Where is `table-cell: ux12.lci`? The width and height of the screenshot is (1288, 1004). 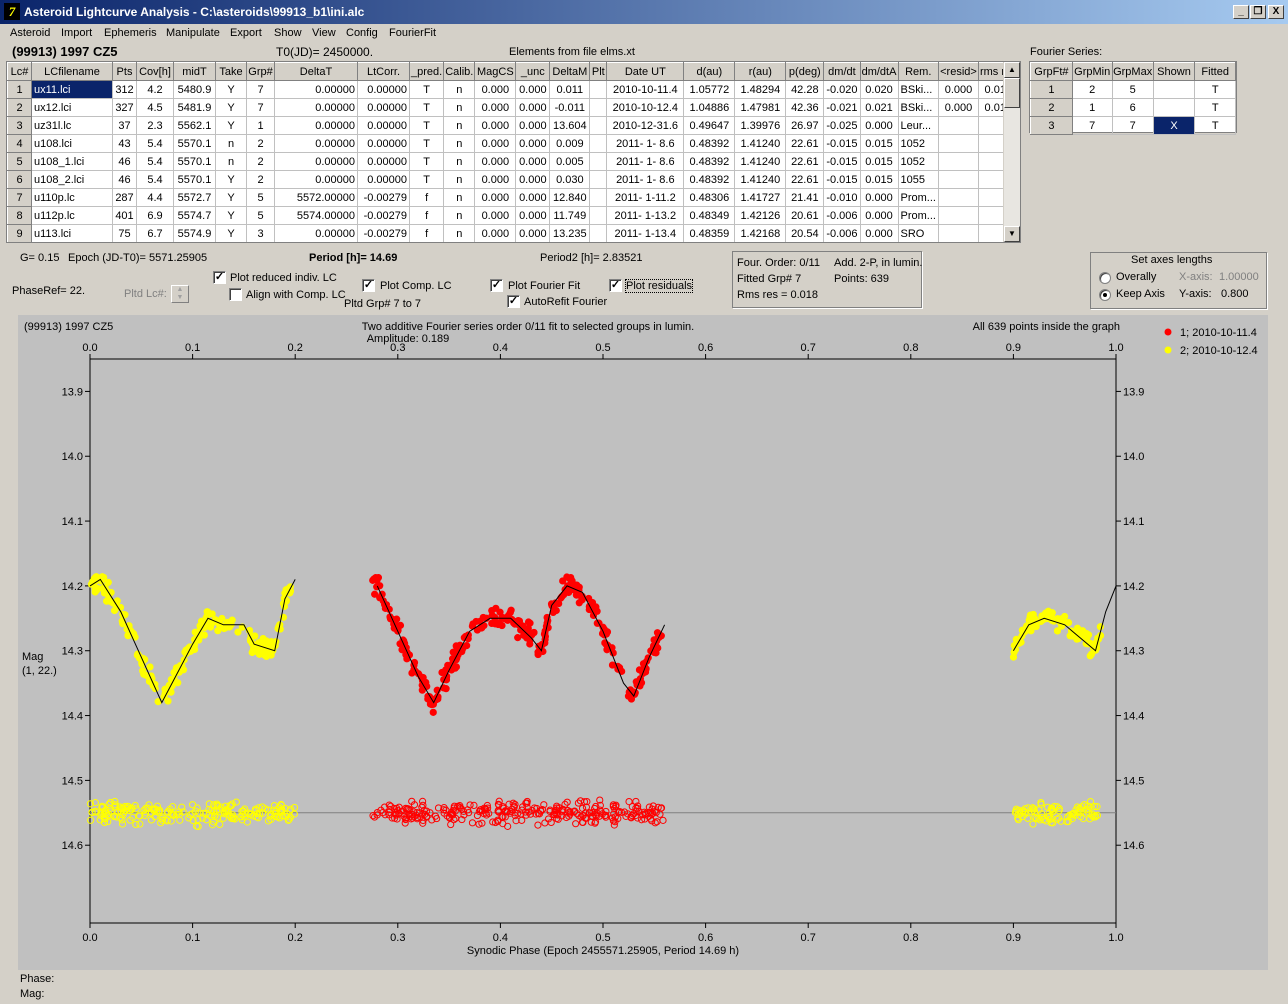 table-cell: ux12.lci is located at coordinates (72, 107).